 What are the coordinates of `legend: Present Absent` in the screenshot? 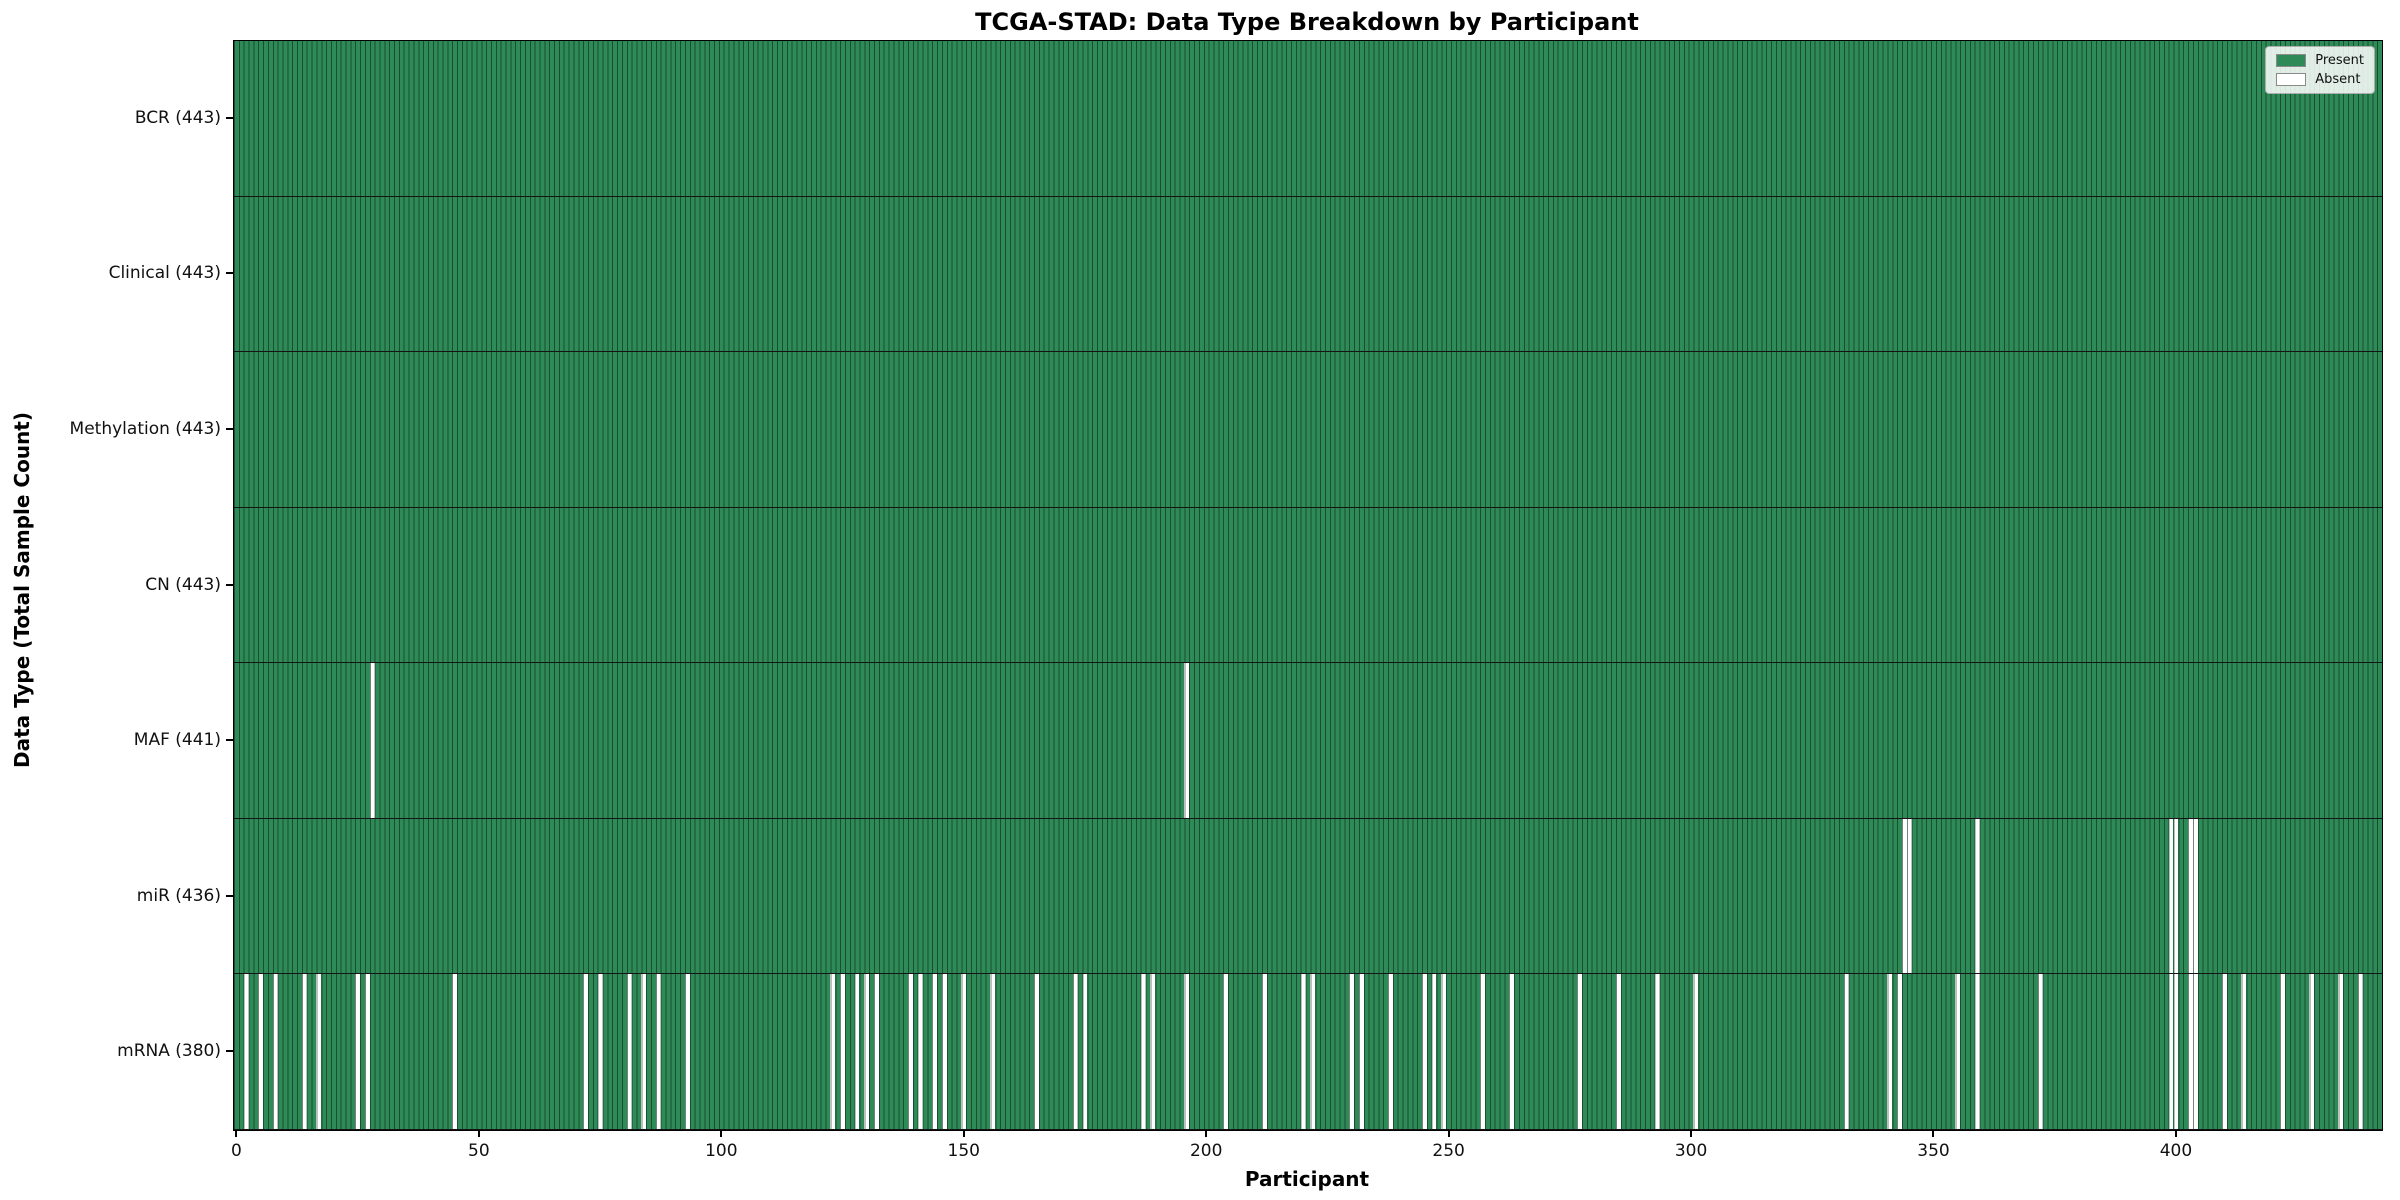 It's located at (2320, 70).